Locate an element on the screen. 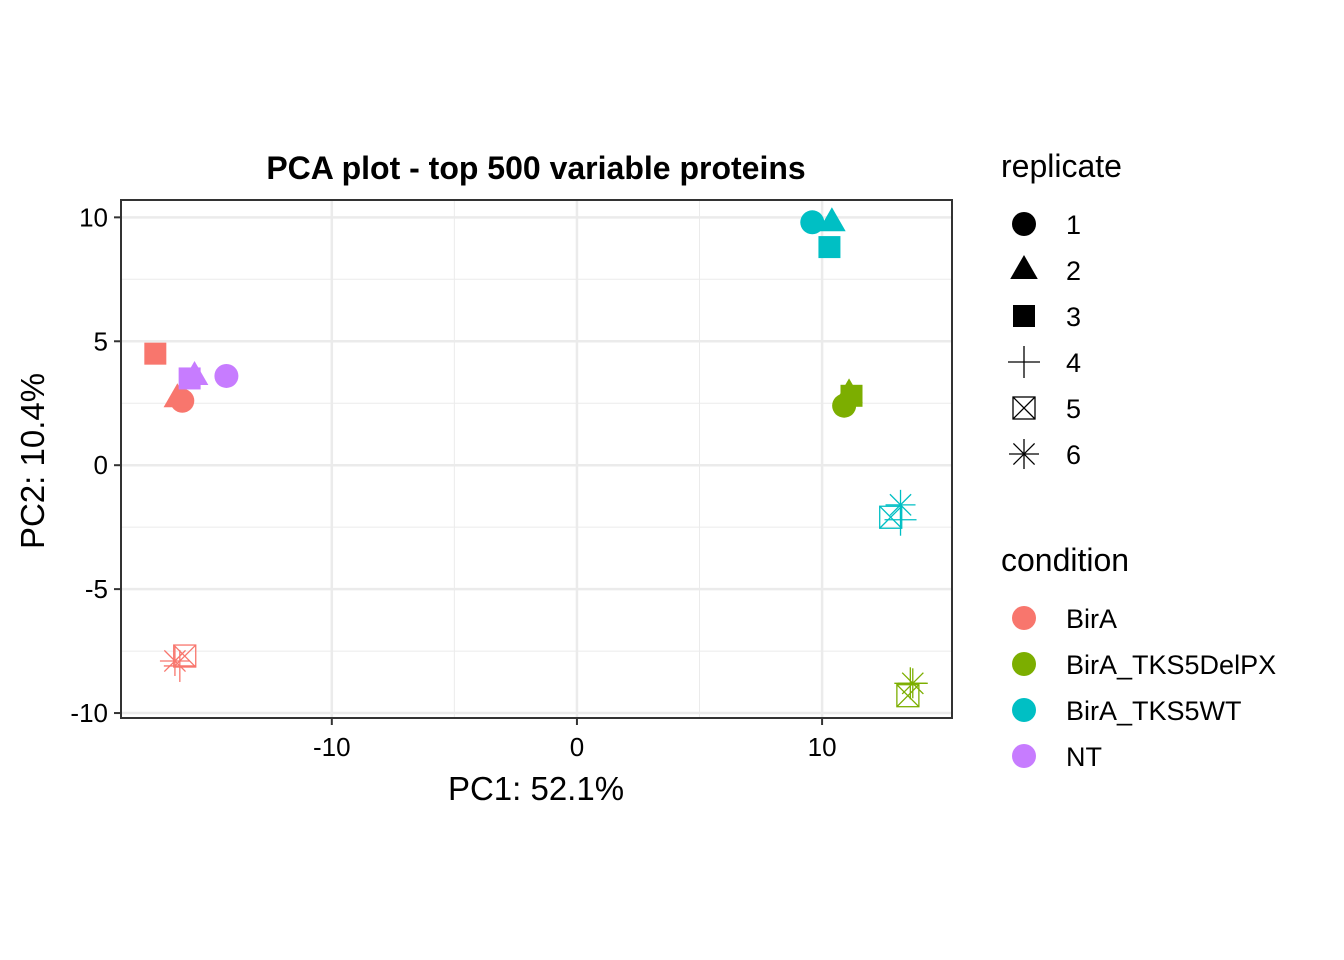 Image resolution: width=1344 pixels, height=960 pixels. y-tick-label: -5 is located at coordinates (96, 589).